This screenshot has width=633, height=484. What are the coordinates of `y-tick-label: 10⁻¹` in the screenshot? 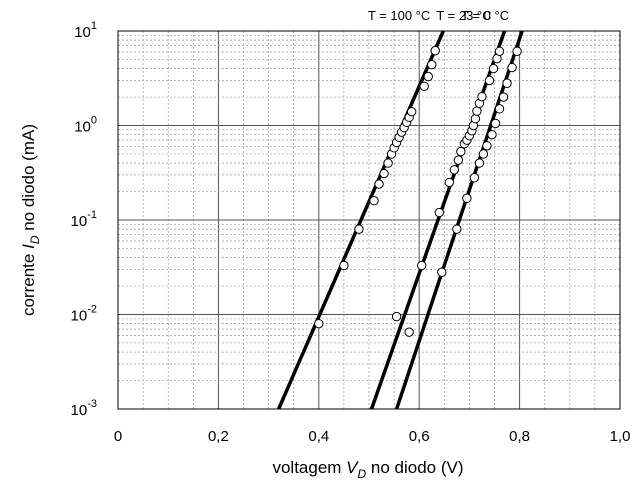 It's located at (84, 219).